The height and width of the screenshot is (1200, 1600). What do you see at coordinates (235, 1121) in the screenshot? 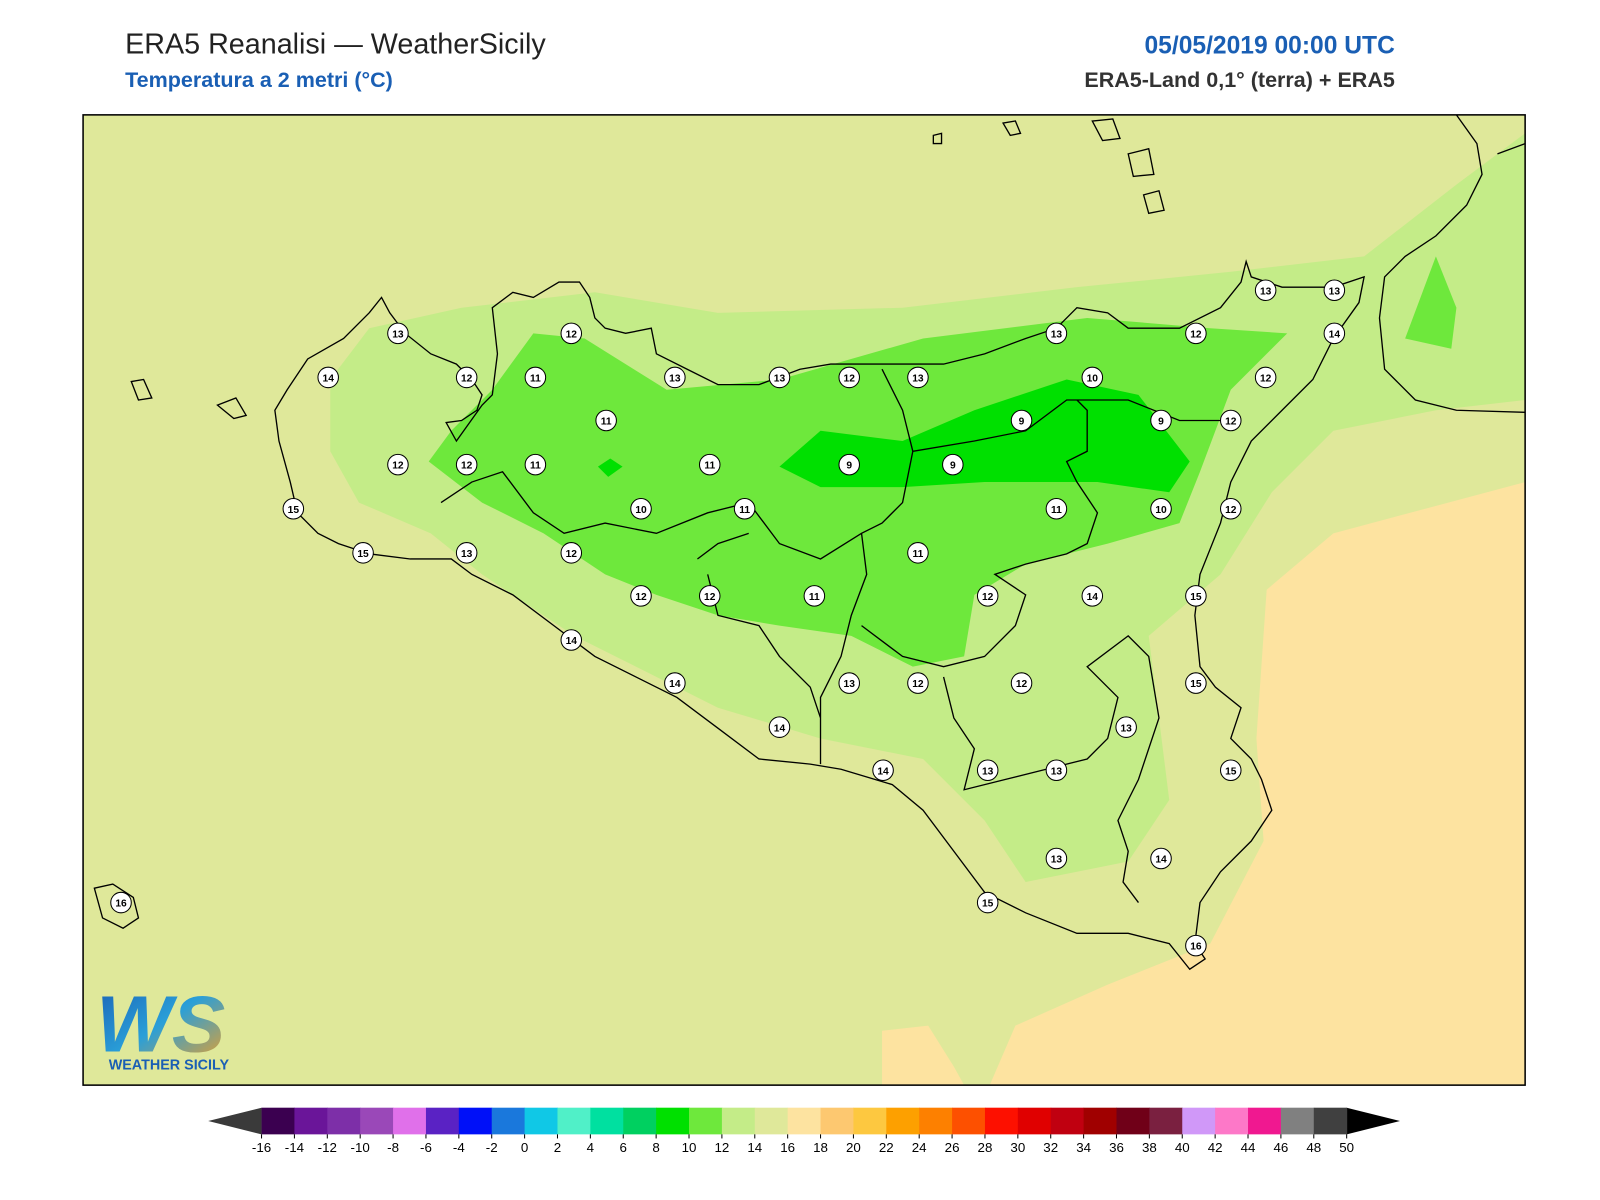
I see `colorbar-extend-low` at bounding box center [235, 1121].